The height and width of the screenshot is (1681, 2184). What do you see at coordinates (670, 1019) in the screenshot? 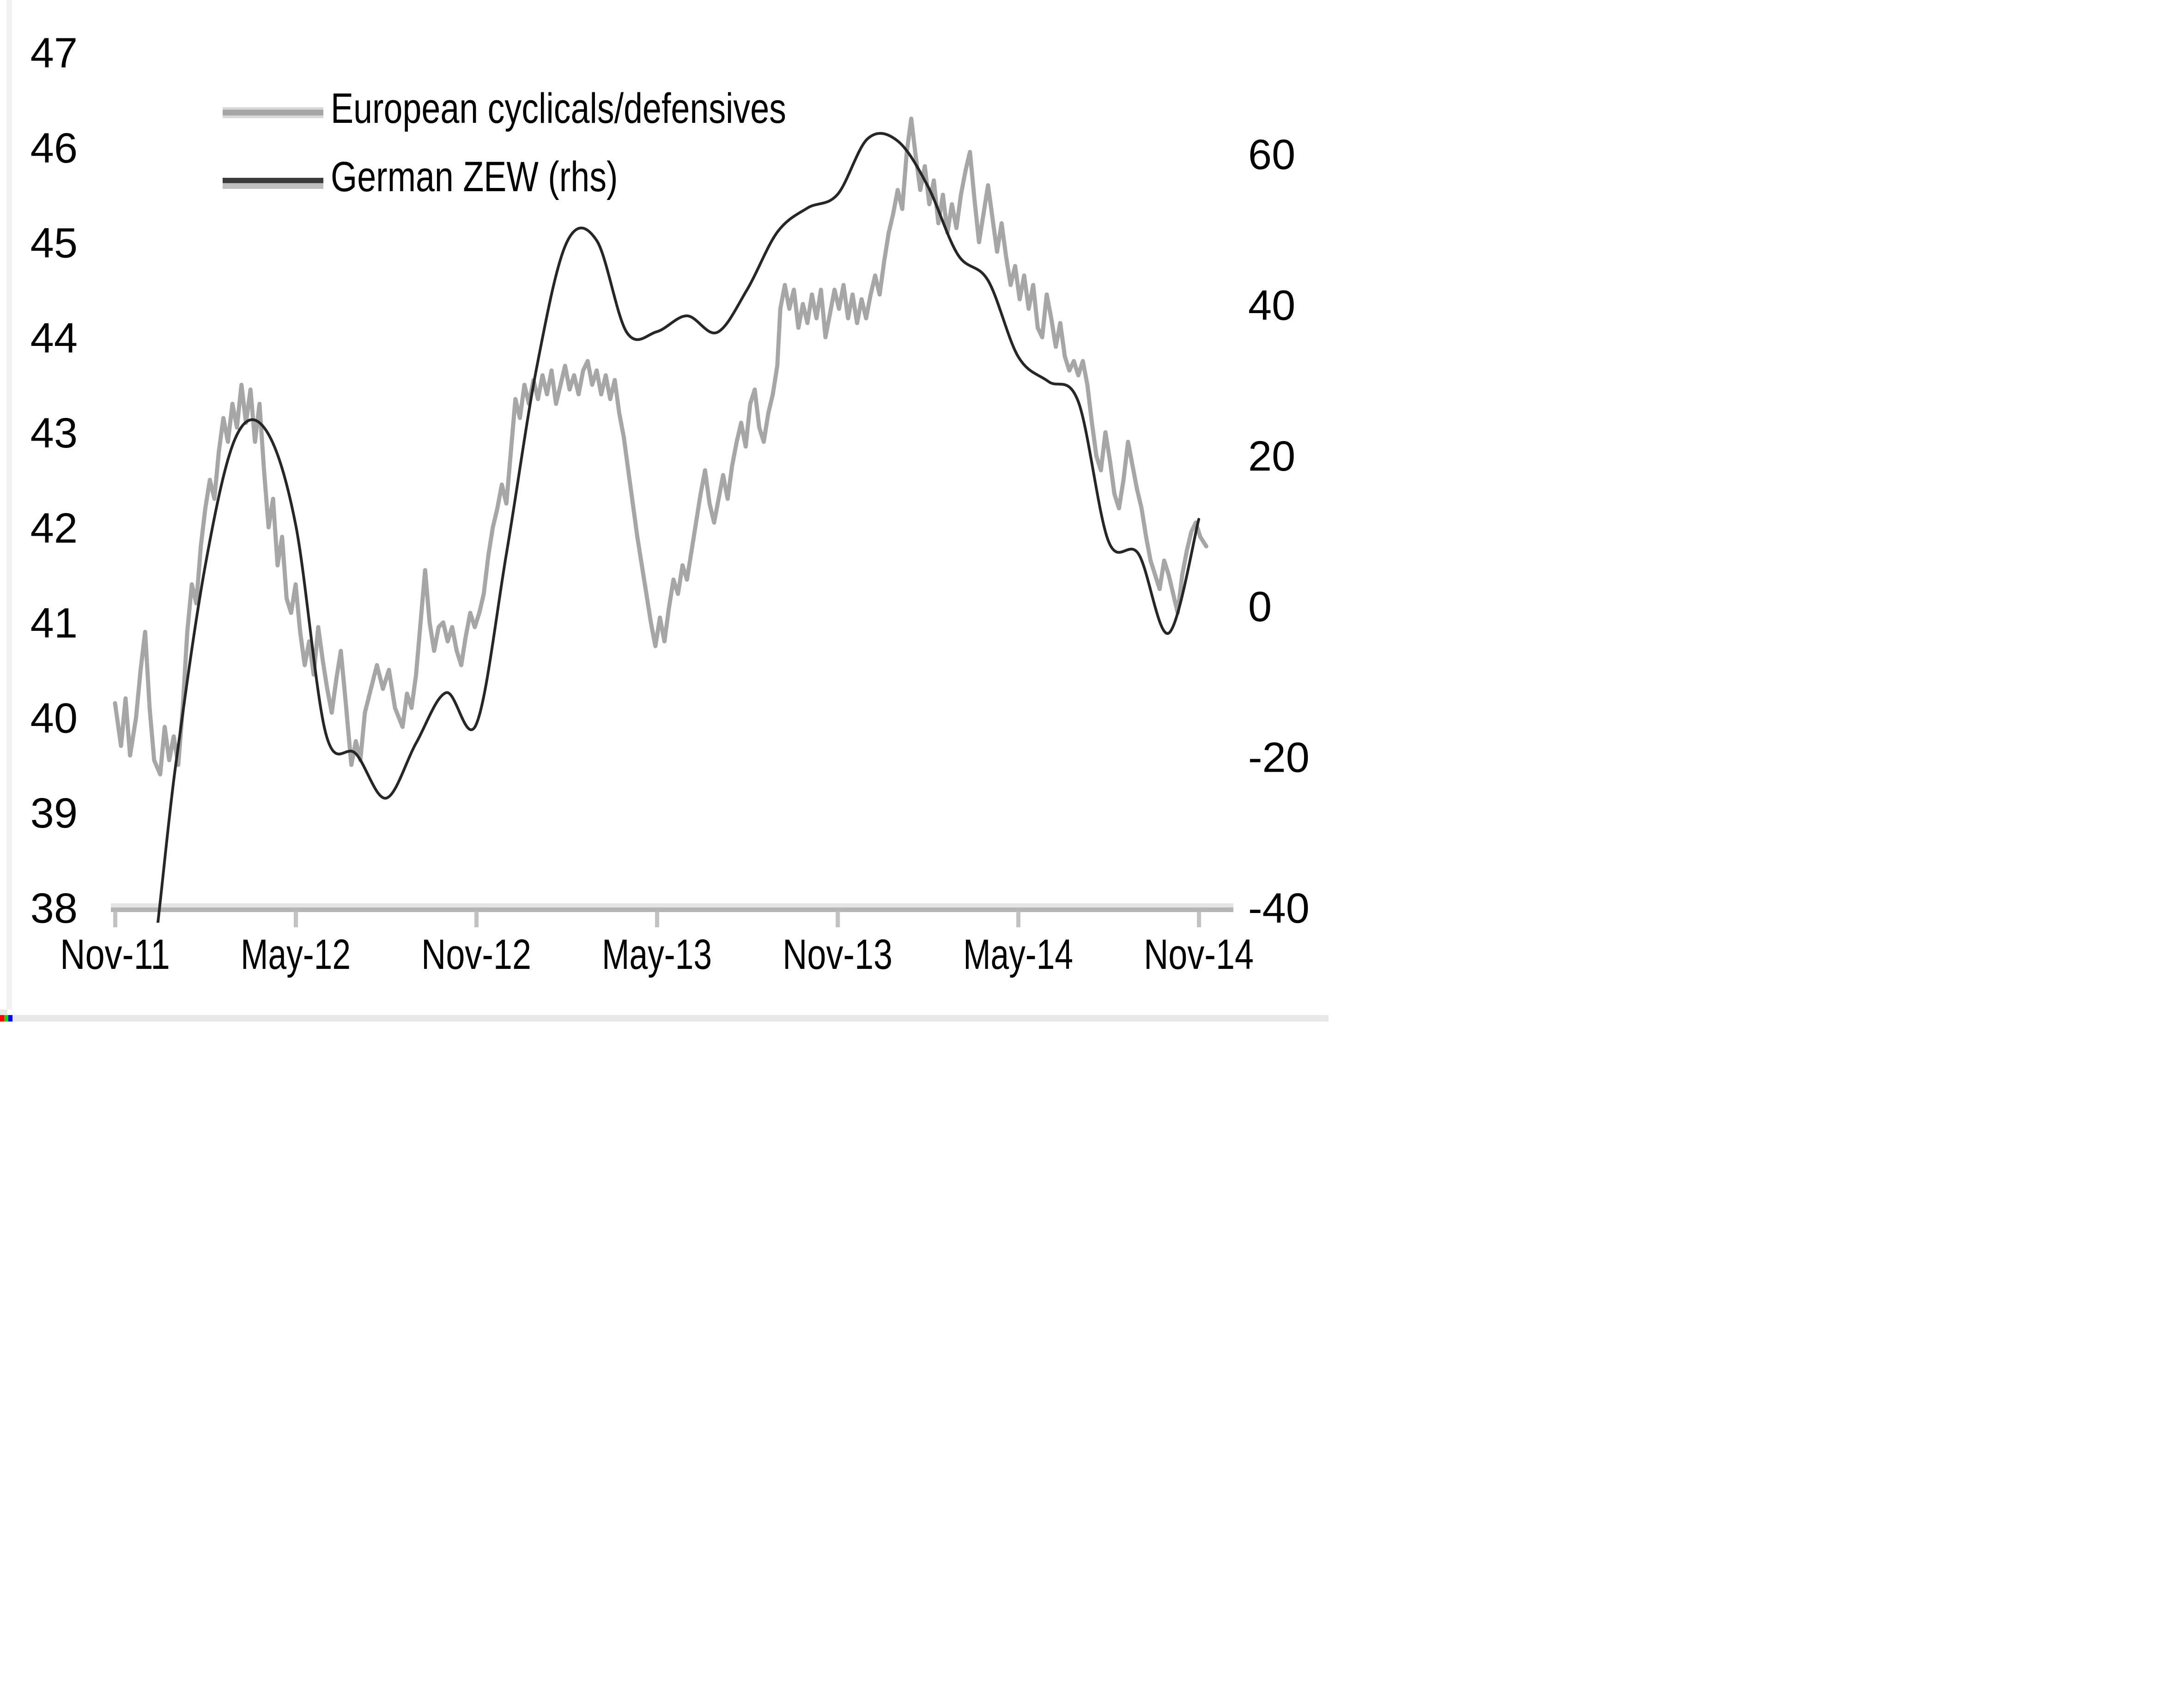
I see `image-bottom-border` at bounding box center [670, 1019].